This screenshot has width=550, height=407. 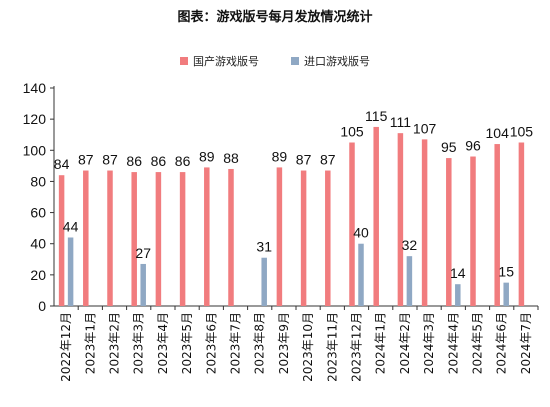 What do you see at coordinates (498, 133) in the screenshot?
I see `data-label-domestic: 104` at bounding box center [498, 133].